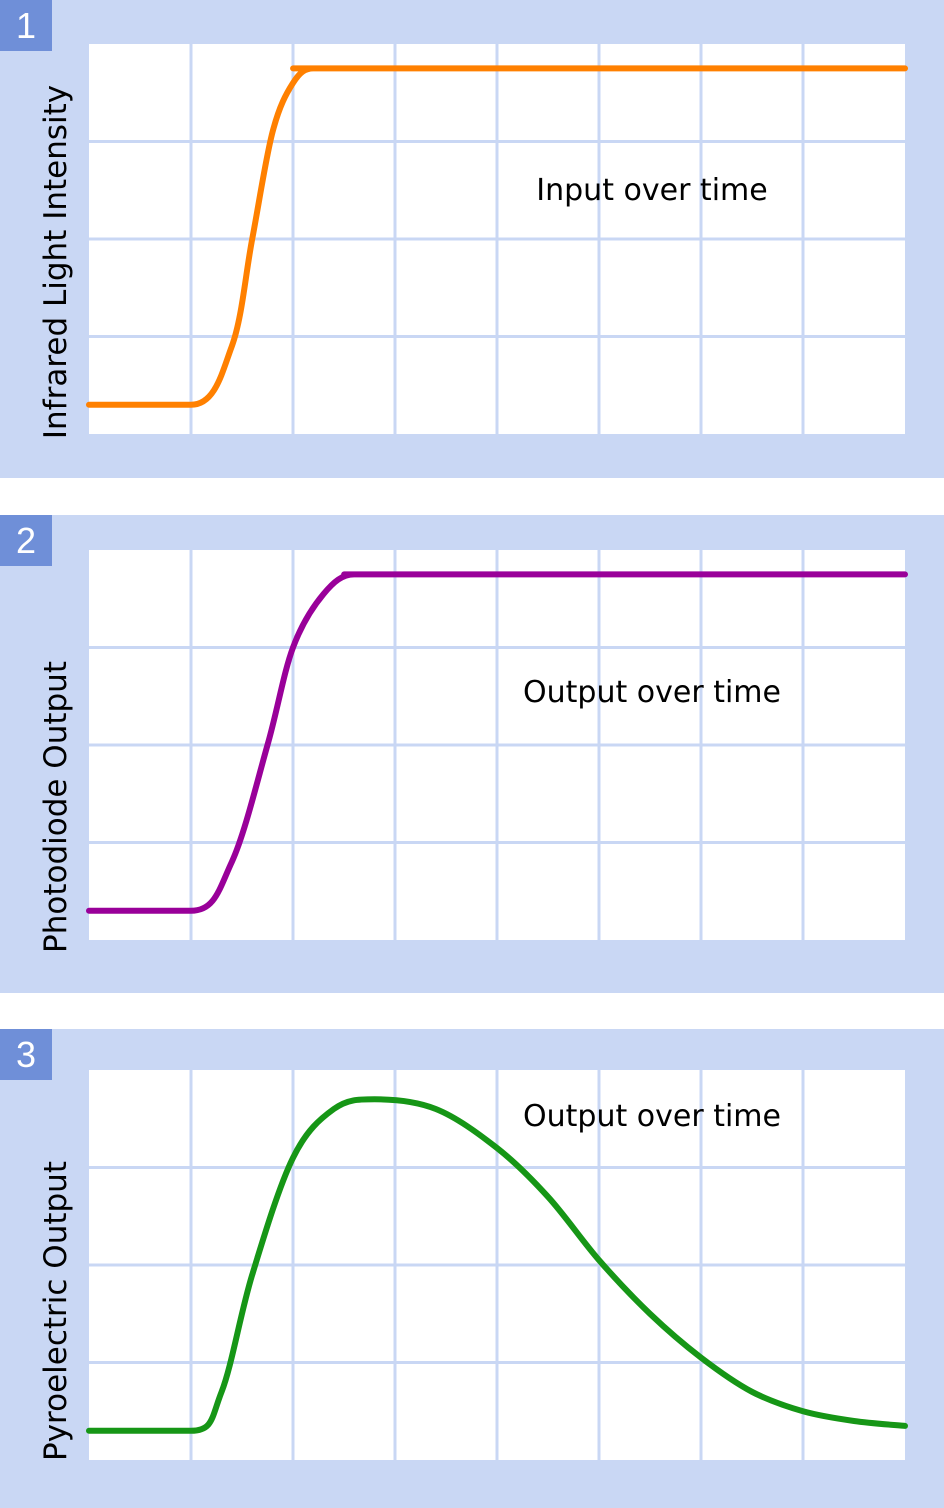 Image resolution: width=944 pixels, height=1508 pixels. Describe the element at coordinates (56, 262) in the screenshot. I see `y-axis-label: Infrared Light Intensity` at that location.